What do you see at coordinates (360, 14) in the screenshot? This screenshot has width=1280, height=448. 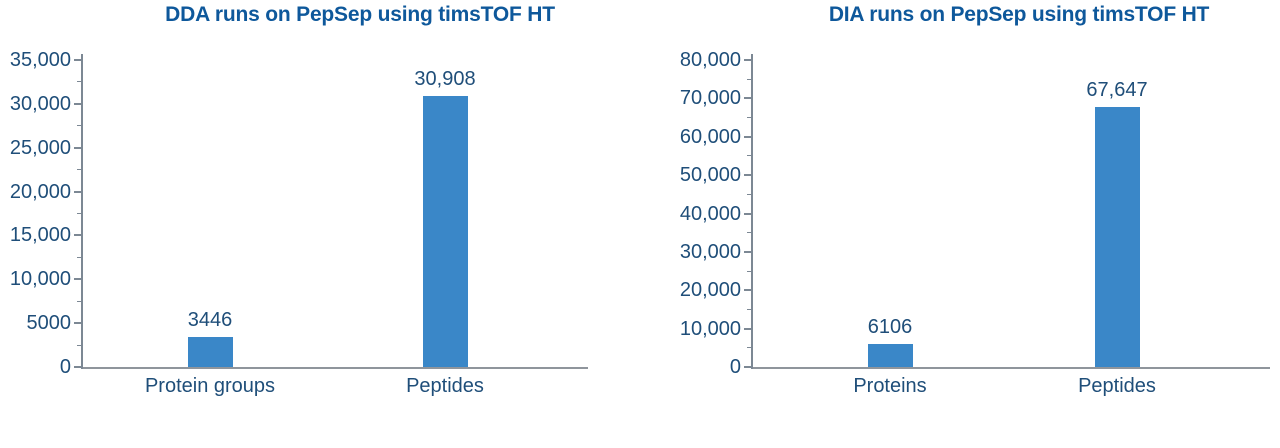 I see `chart-title-dda: DDA runs on PepSep using timsTOF HT` at bounding box center [360, 14].